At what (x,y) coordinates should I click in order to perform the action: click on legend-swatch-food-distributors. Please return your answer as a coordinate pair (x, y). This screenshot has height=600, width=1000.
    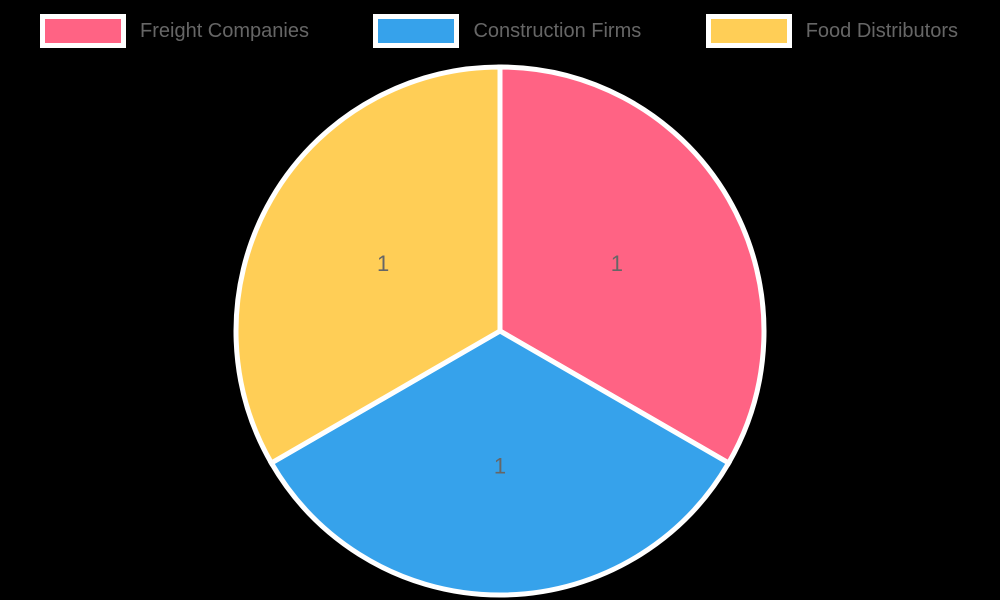
    Looking at the image, I should click on (748, 31).